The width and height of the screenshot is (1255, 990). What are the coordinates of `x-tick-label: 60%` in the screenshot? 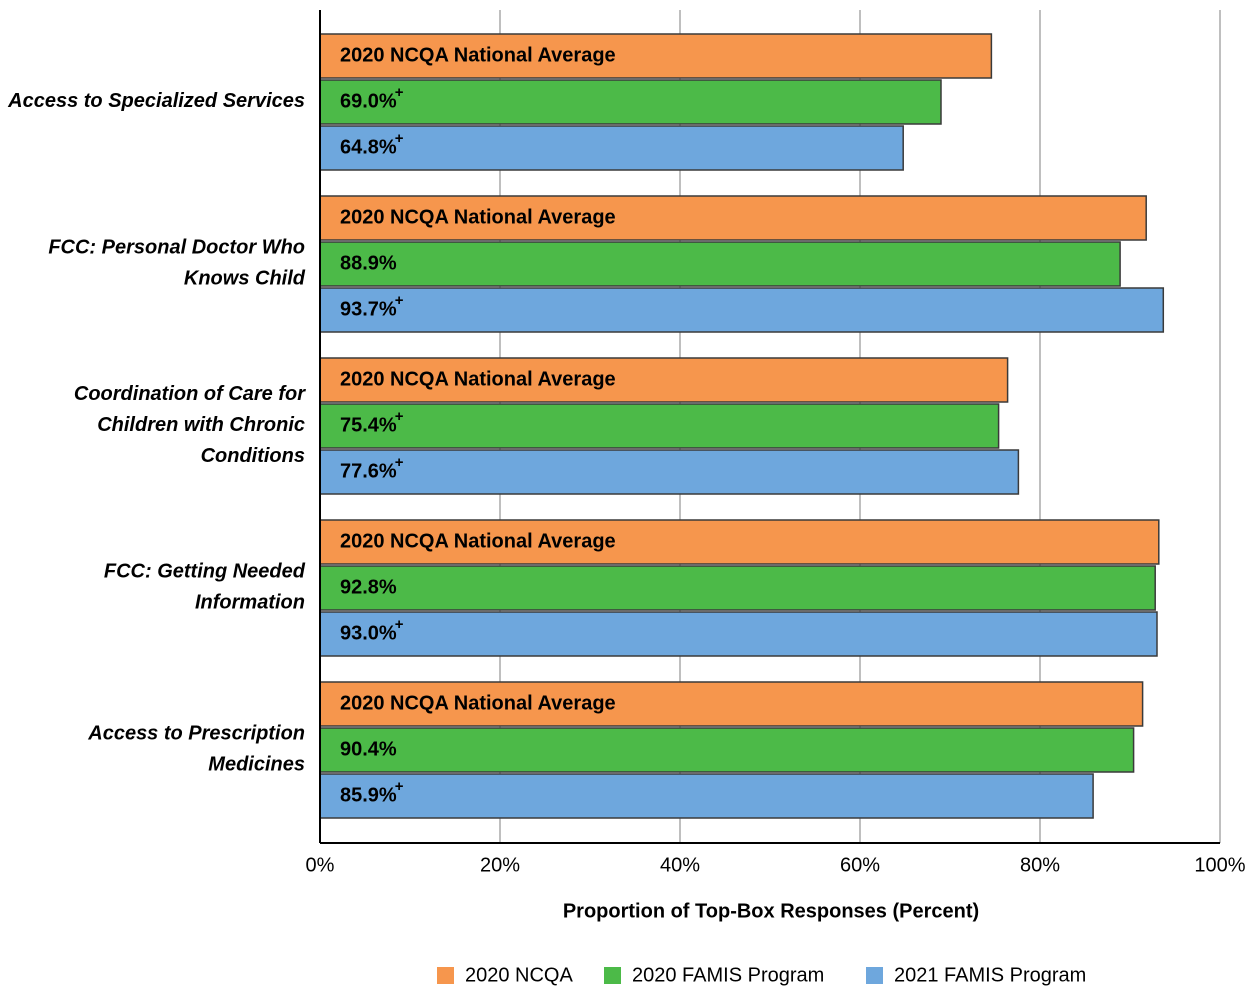 It's located at (860, 865).